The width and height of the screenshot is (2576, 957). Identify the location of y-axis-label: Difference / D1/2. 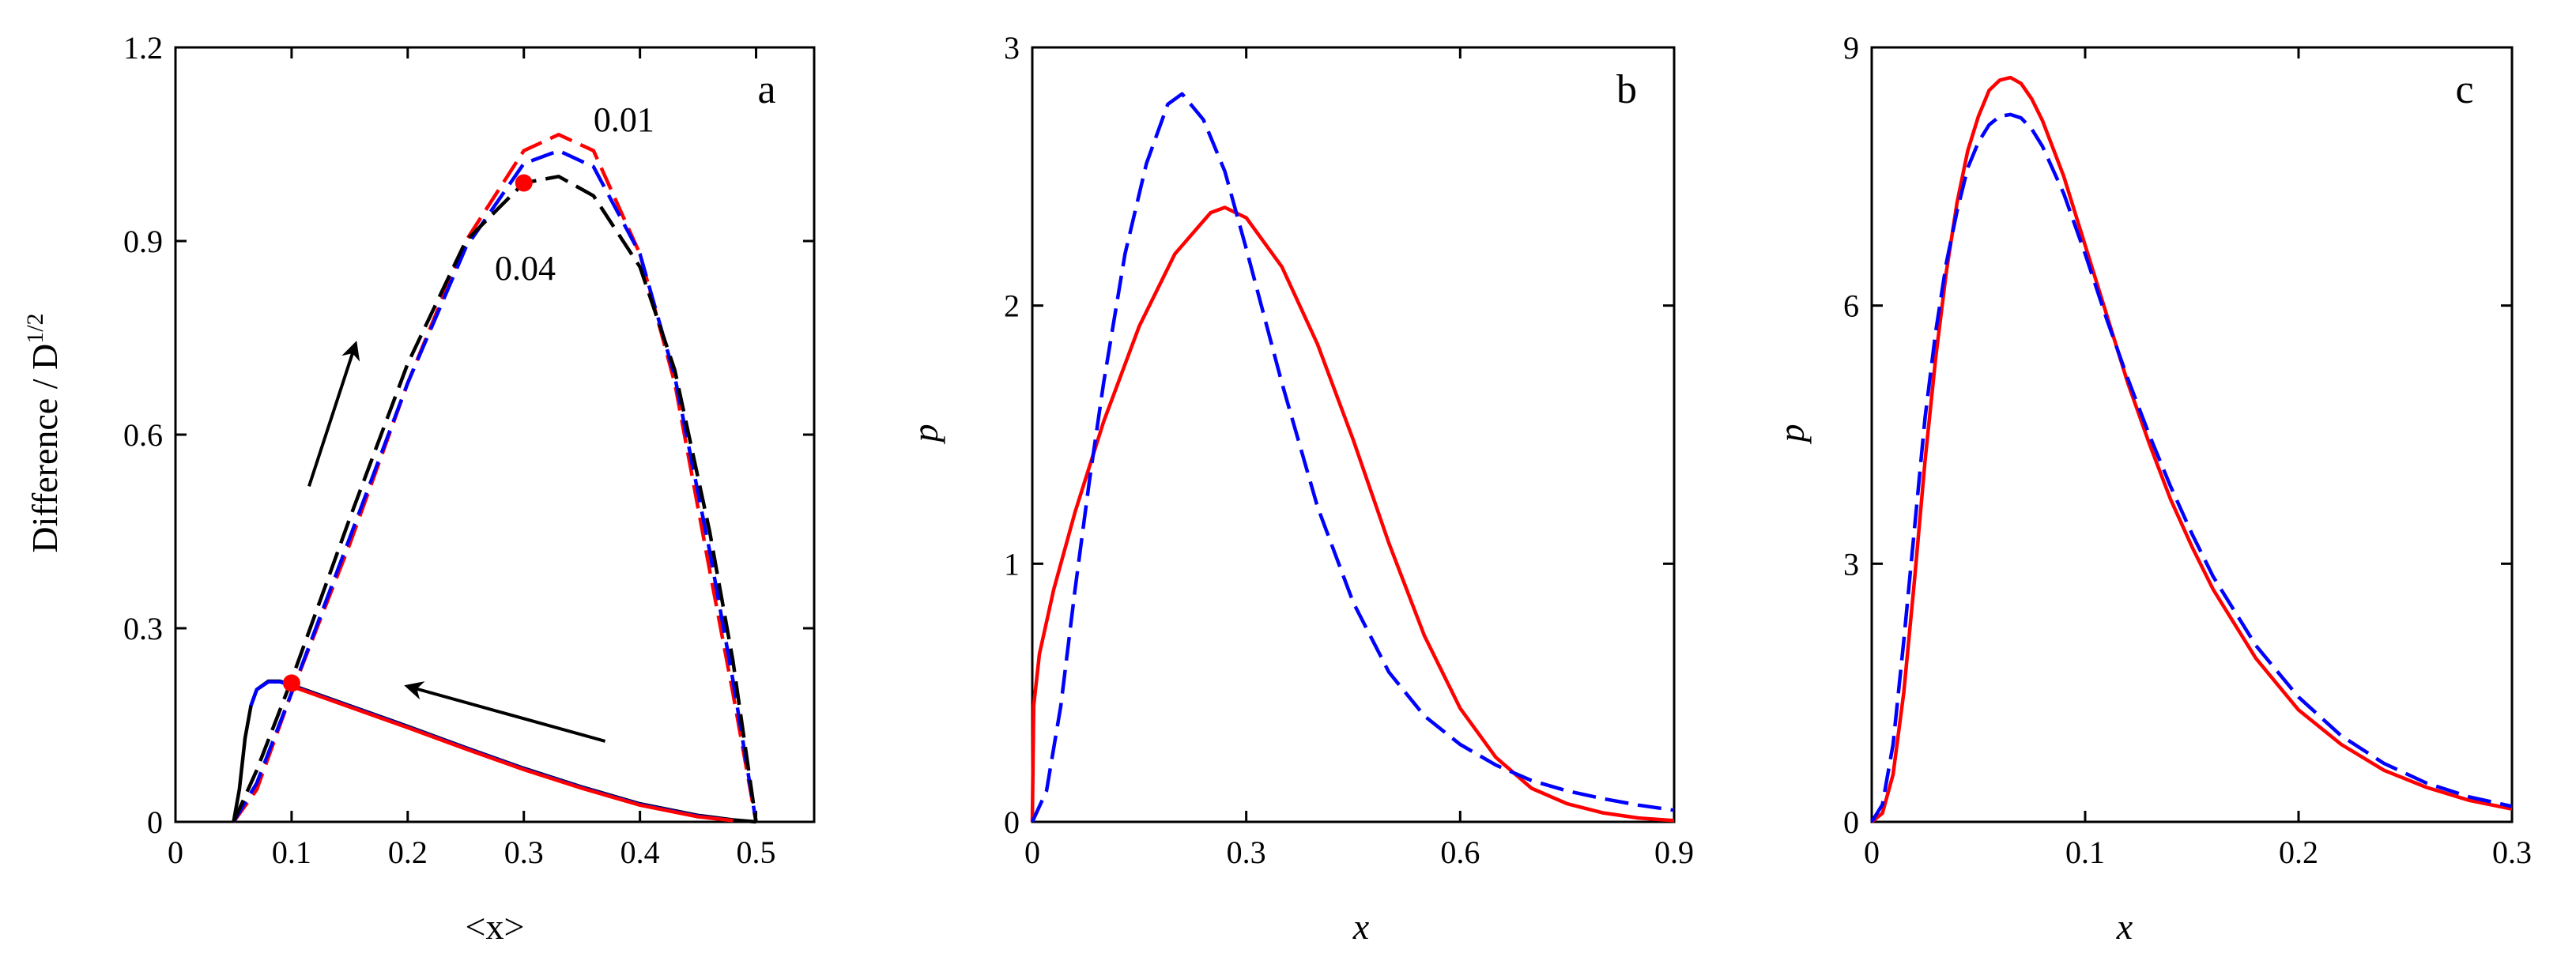
(43, 432).